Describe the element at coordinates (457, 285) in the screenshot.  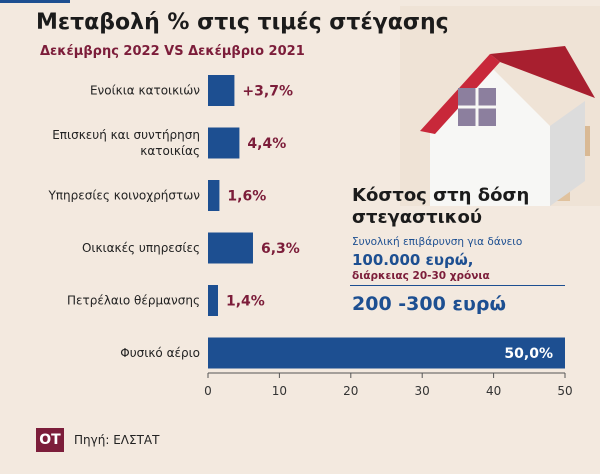
I see `cost-box-divider` at that location.